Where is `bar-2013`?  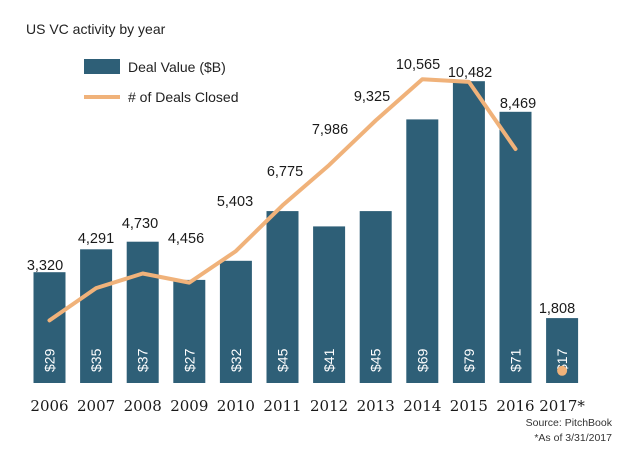 bar-2013 is located at coordinates (375, 297).